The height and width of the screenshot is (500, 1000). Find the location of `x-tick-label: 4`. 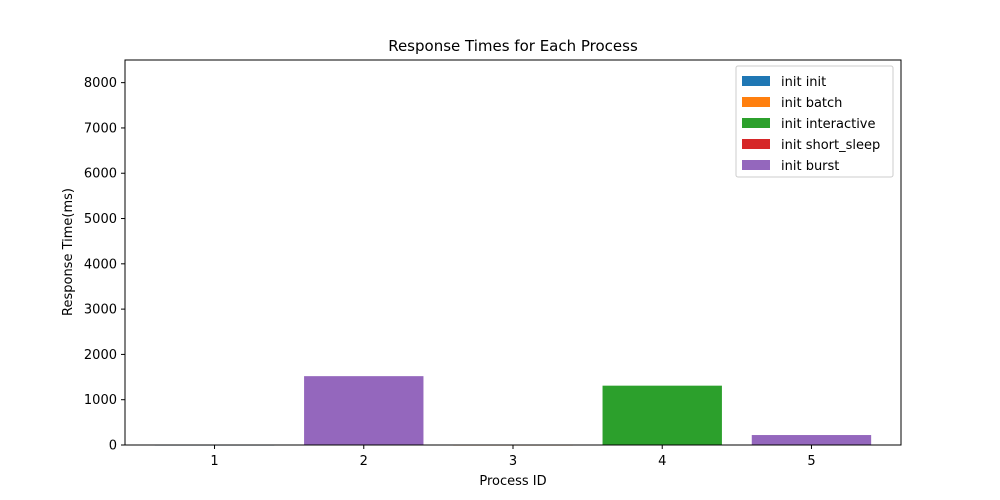

x-tick-label: 4 is located at coordinates (662, 461).